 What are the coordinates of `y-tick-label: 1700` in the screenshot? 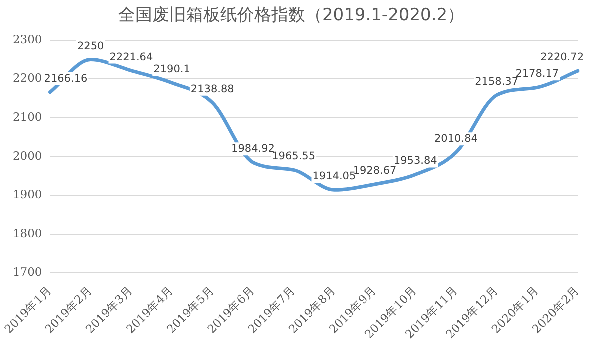 It's located at (27, 272).